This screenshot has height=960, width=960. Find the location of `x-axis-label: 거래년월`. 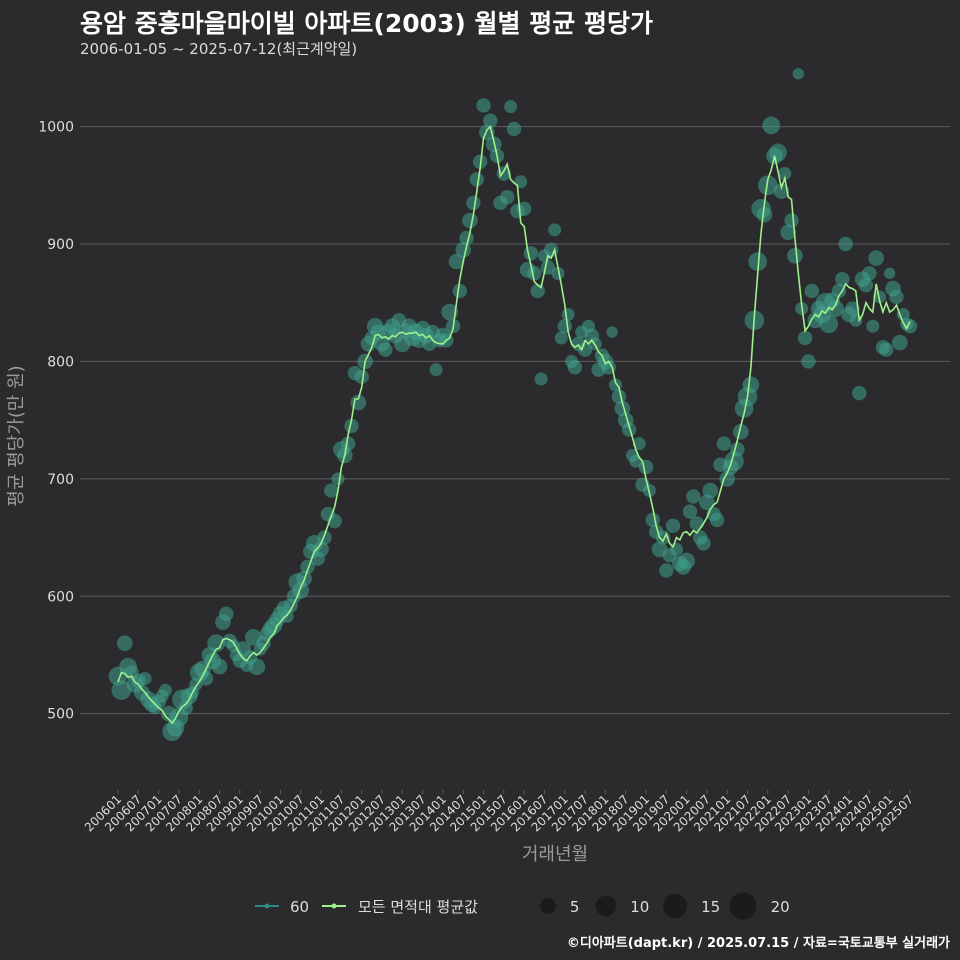

x-axis-label: 거래년월 is located at coordinates (555, 854).